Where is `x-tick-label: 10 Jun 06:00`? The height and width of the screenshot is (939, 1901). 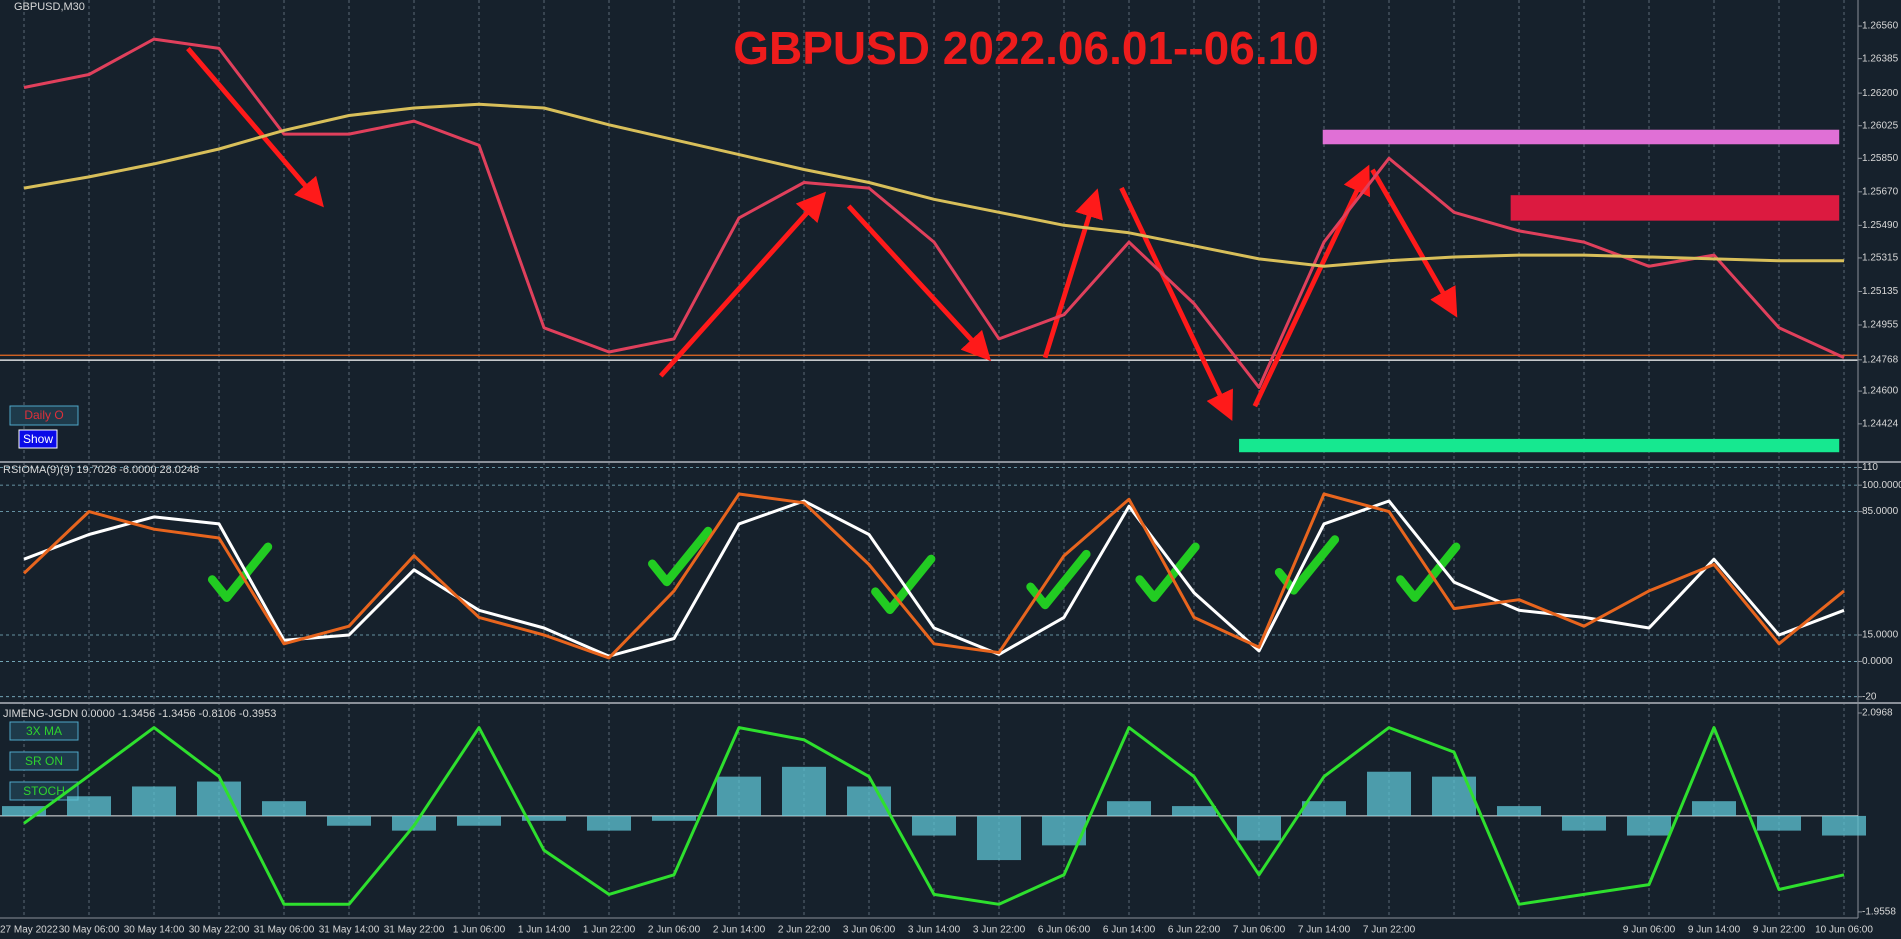
x-tick-label: 10 Jun 06:00 is located at coordinates (1844, 930).